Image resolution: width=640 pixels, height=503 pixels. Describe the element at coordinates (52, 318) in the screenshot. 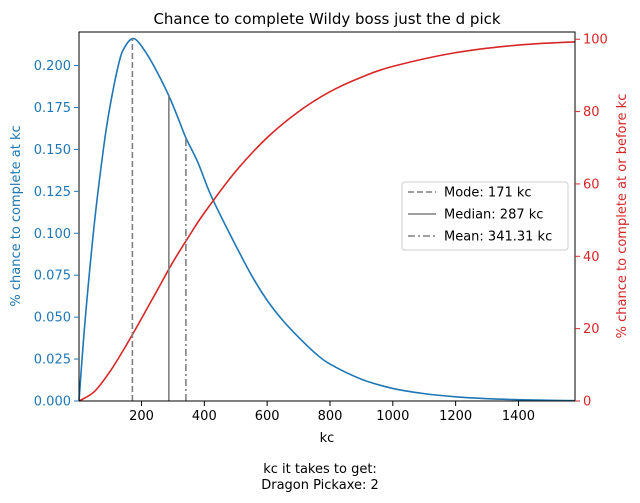

I see `left-y-tick-label: 0.050` at that location.